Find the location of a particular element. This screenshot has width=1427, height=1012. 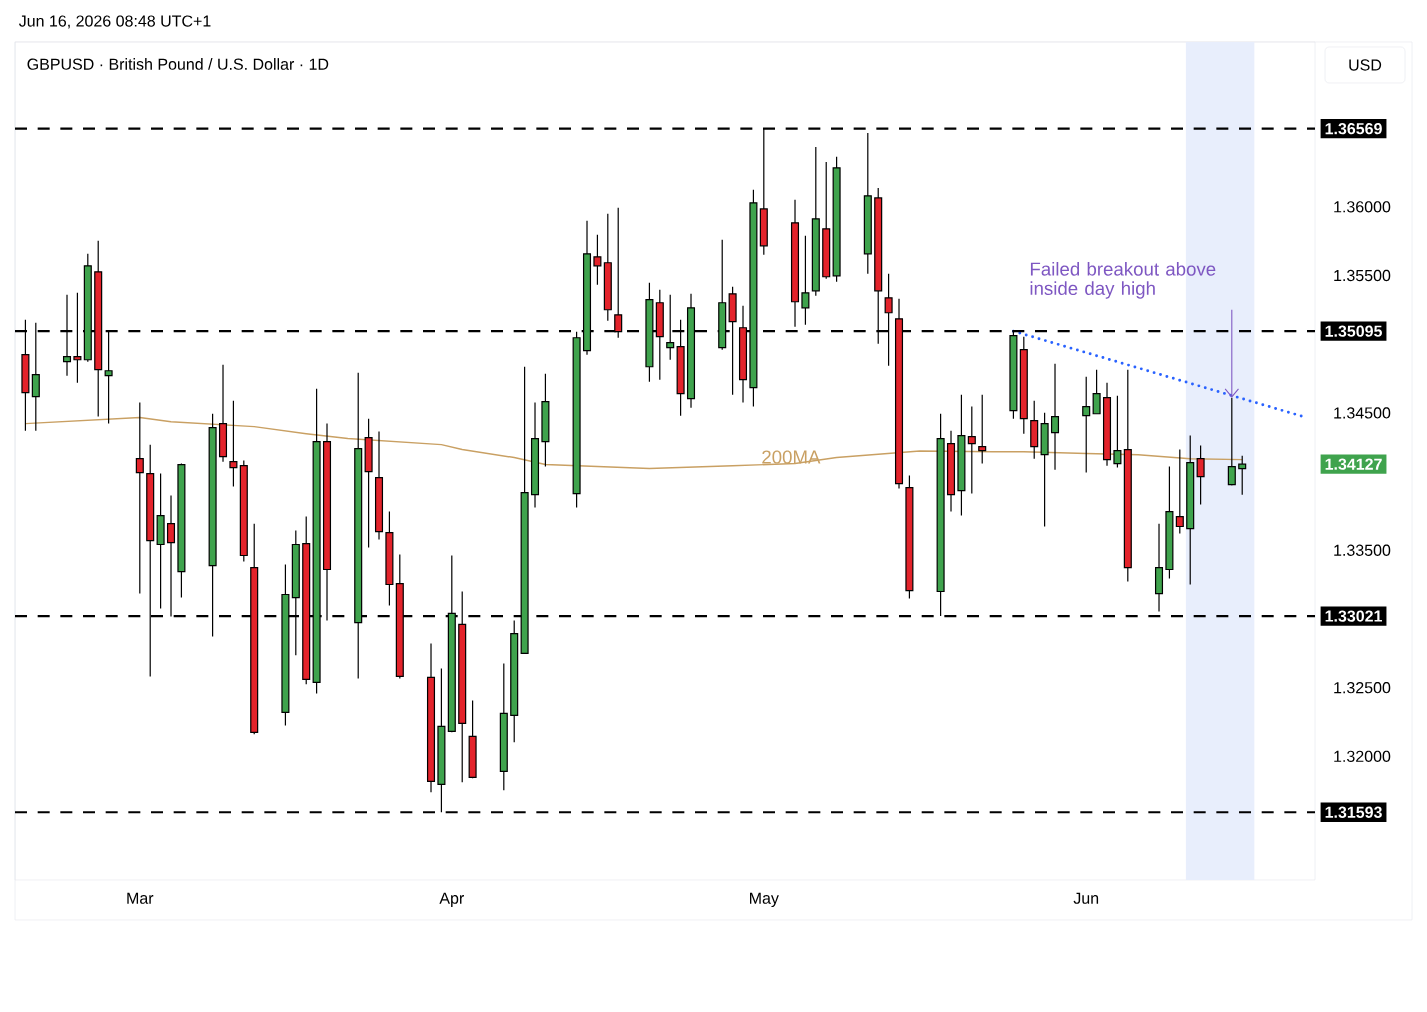

line-series is located at coordinates (633, 443).